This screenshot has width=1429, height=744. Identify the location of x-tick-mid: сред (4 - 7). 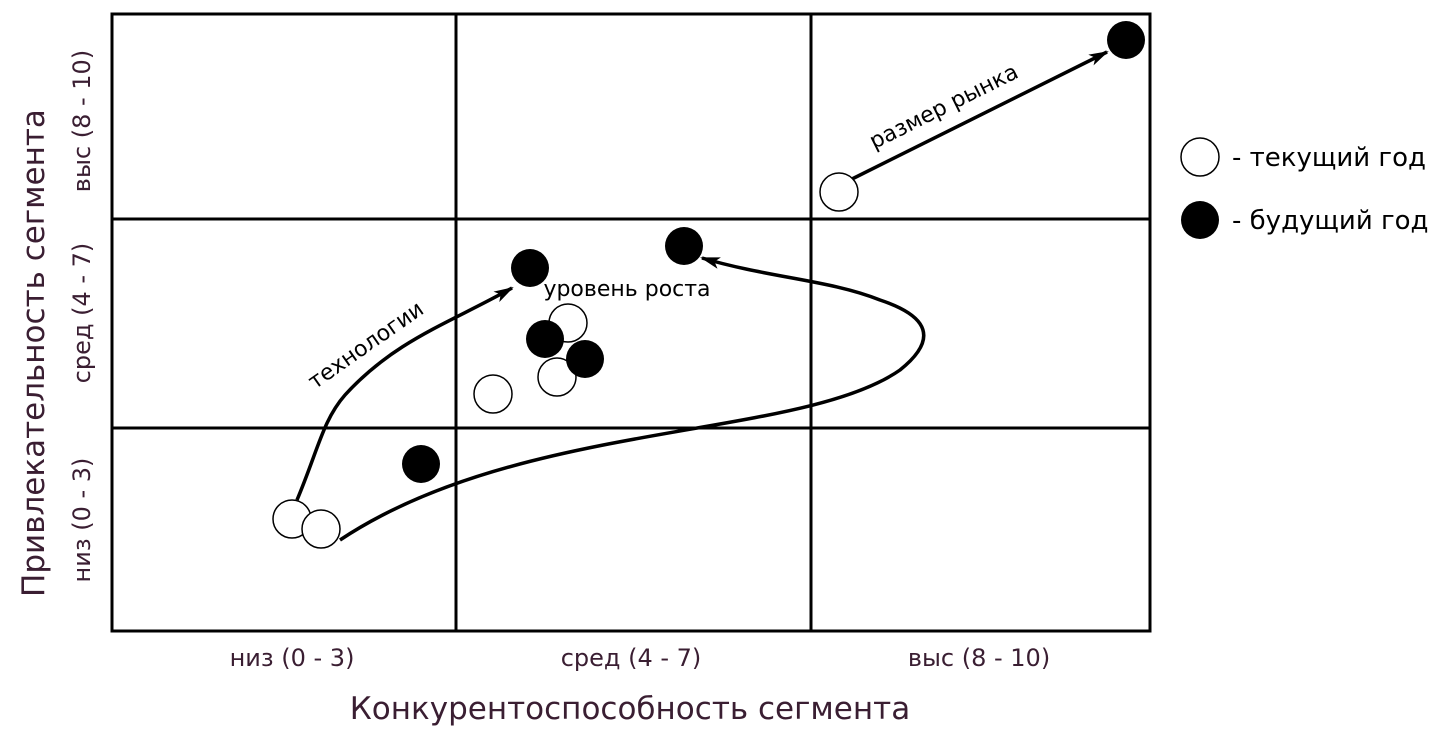
(631, 658).